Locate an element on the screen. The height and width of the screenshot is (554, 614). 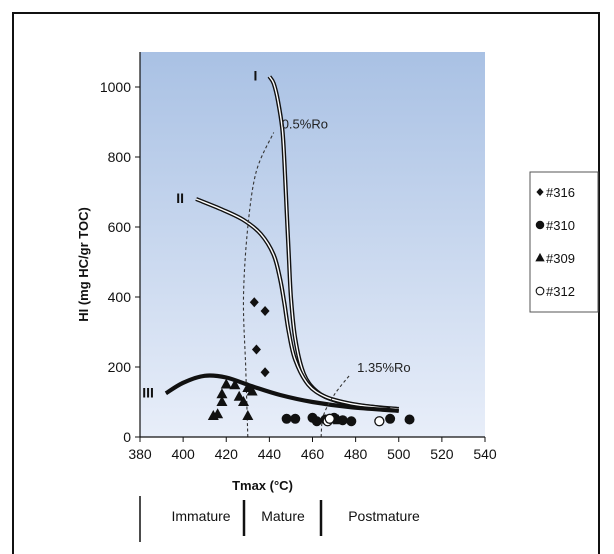
legend: #316 #310 #309 #312 is located at coordinates (564, 242).